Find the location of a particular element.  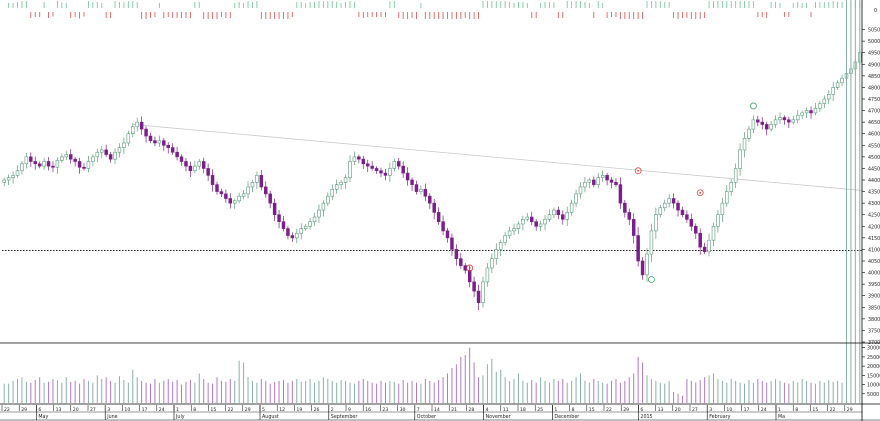

marker-dot is located at coordinates (700, 192).